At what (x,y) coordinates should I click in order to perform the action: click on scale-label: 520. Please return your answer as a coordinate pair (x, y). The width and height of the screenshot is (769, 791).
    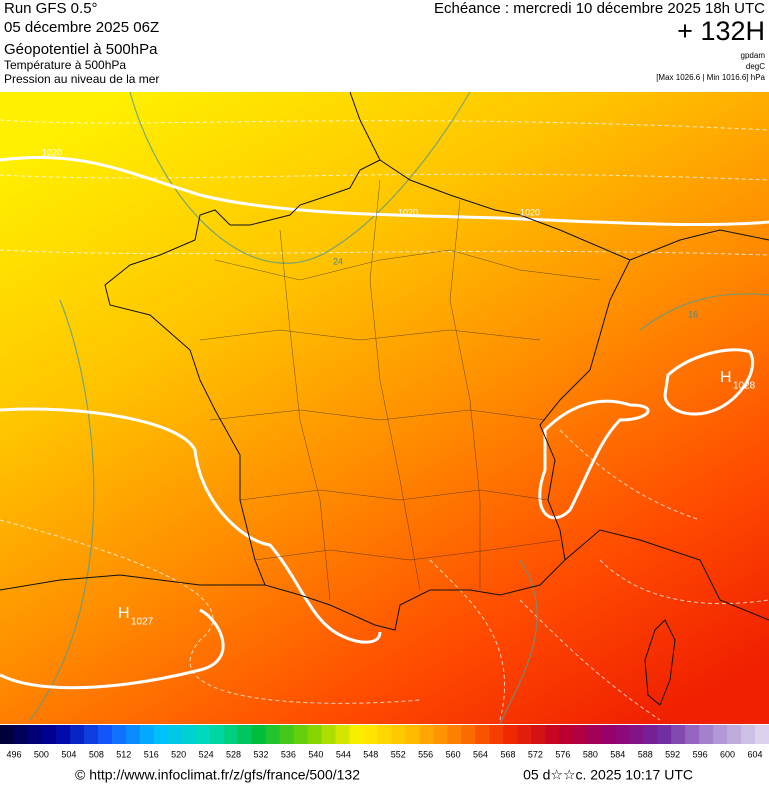
    Looking at the image, I should click on (178, 754).